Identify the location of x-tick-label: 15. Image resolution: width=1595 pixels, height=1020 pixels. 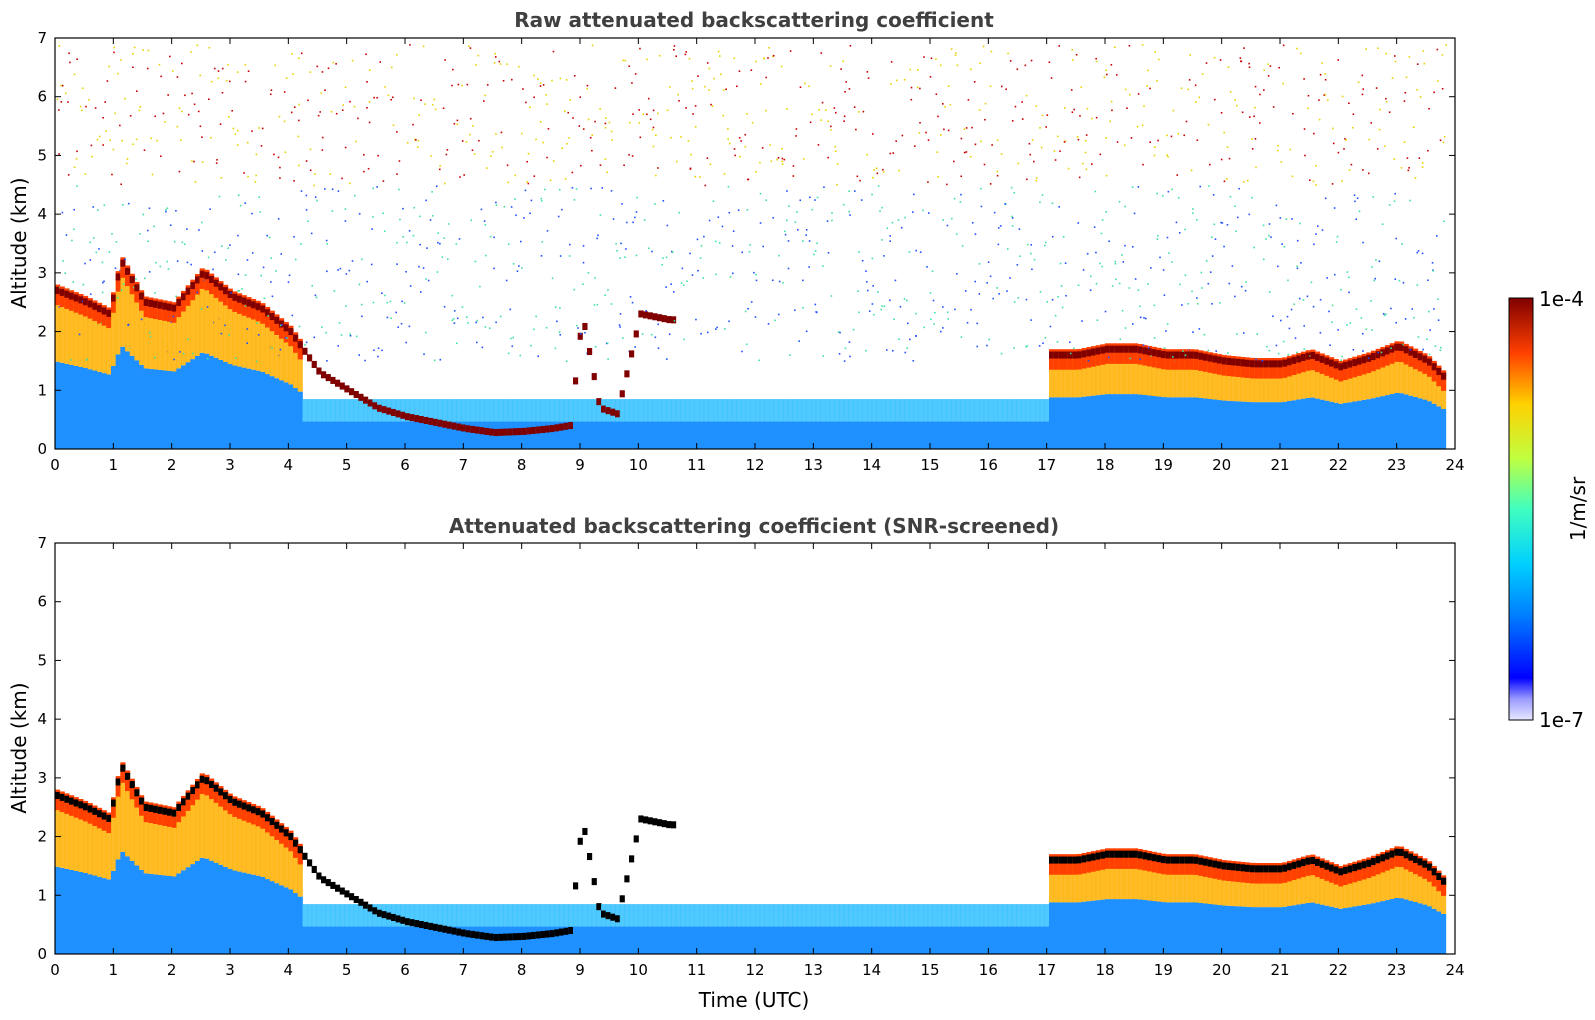
(929, 465).